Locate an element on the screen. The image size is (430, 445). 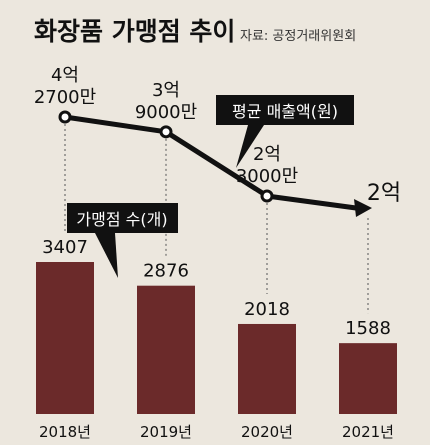
line-path is located at coordinates (210, 162).